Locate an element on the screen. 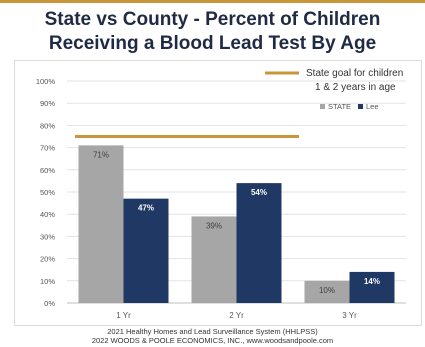 The width and height of the screenshot is (425, 347). x-tick-label: 1 Yr is located at coordinates (123, 315).